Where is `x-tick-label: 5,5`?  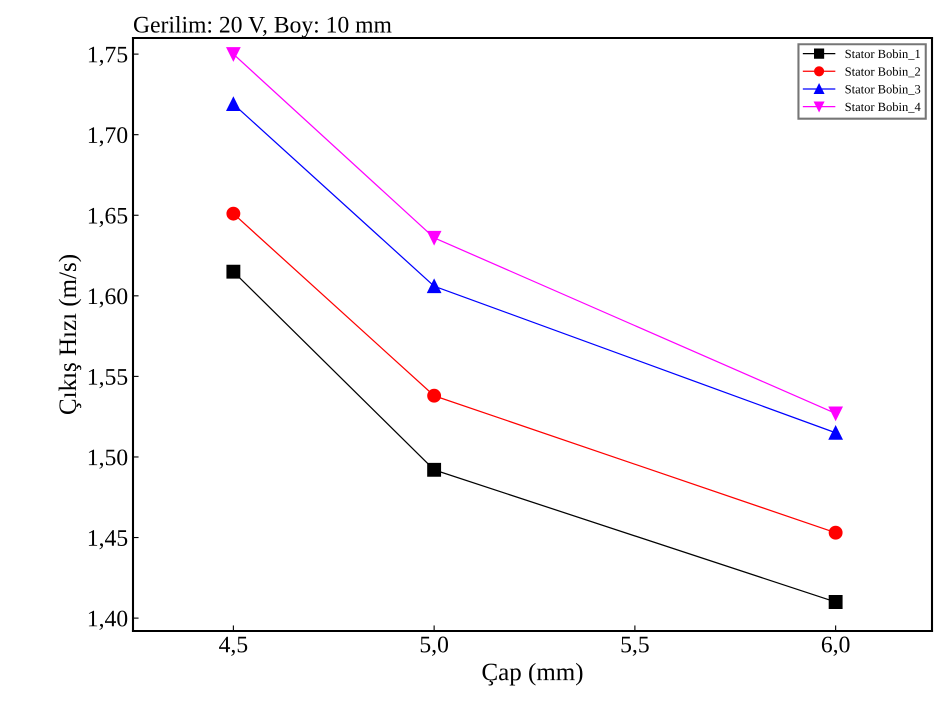
x-tick-label: 5,5 is located at coordinates (635, 646).